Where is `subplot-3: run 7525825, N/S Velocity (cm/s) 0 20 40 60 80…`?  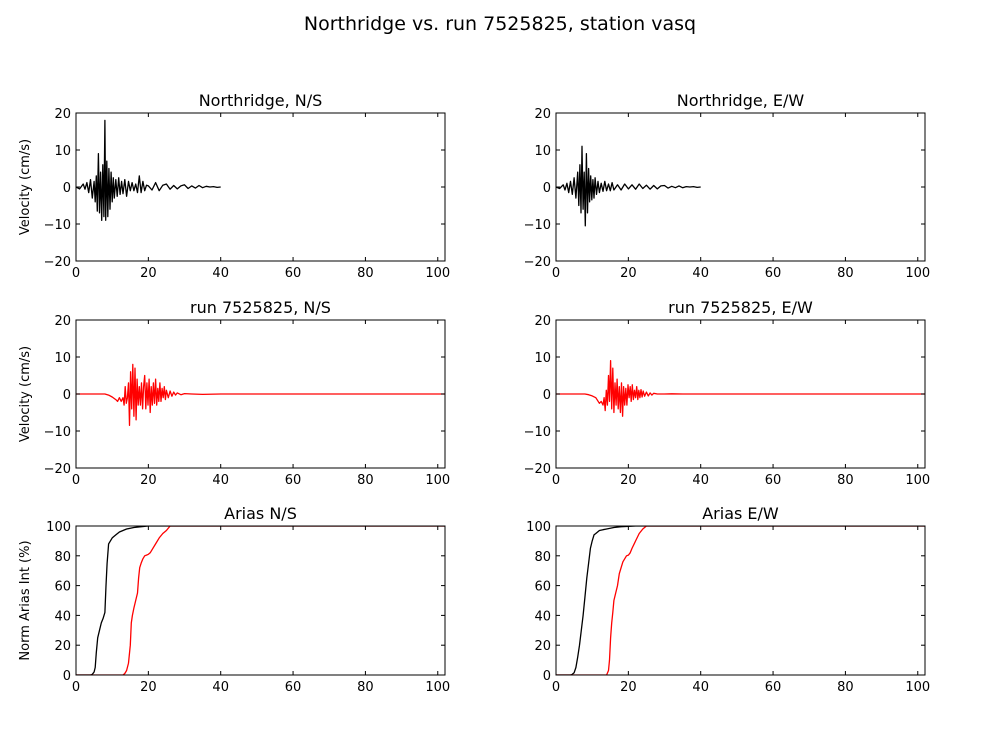
subplot-3: run 7525825, N/S Velocity (cm/s) 0 20 40 60 80… is located at coordinates (234, 393).